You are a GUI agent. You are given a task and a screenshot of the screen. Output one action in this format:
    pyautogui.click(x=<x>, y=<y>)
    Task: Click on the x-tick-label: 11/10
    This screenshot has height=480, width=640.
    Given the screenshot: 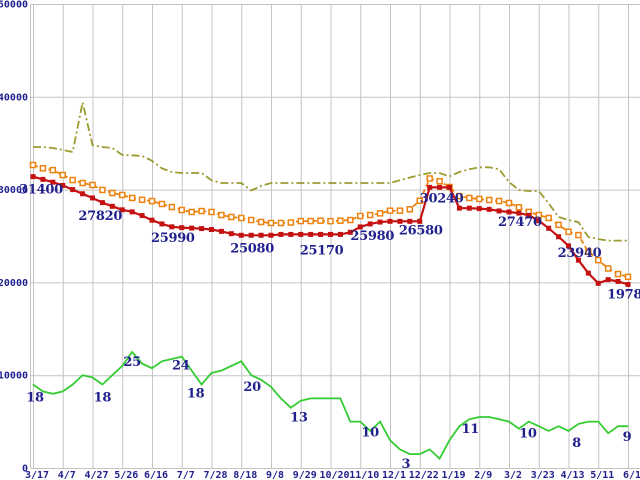 What is the action you would take?
    pyautogui.click(x=364, y=475)
    